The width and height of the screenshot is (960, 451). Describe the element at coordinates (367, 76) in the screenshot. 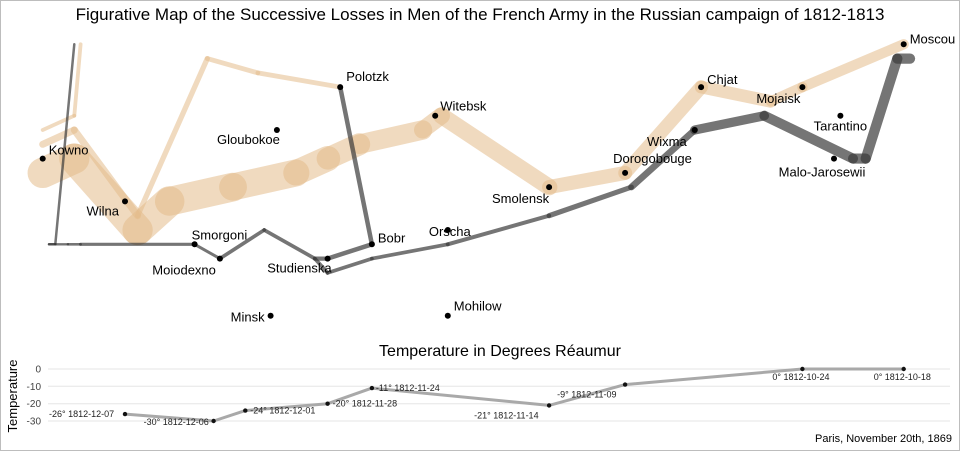

I see `city-label: Polotzk` at that location.